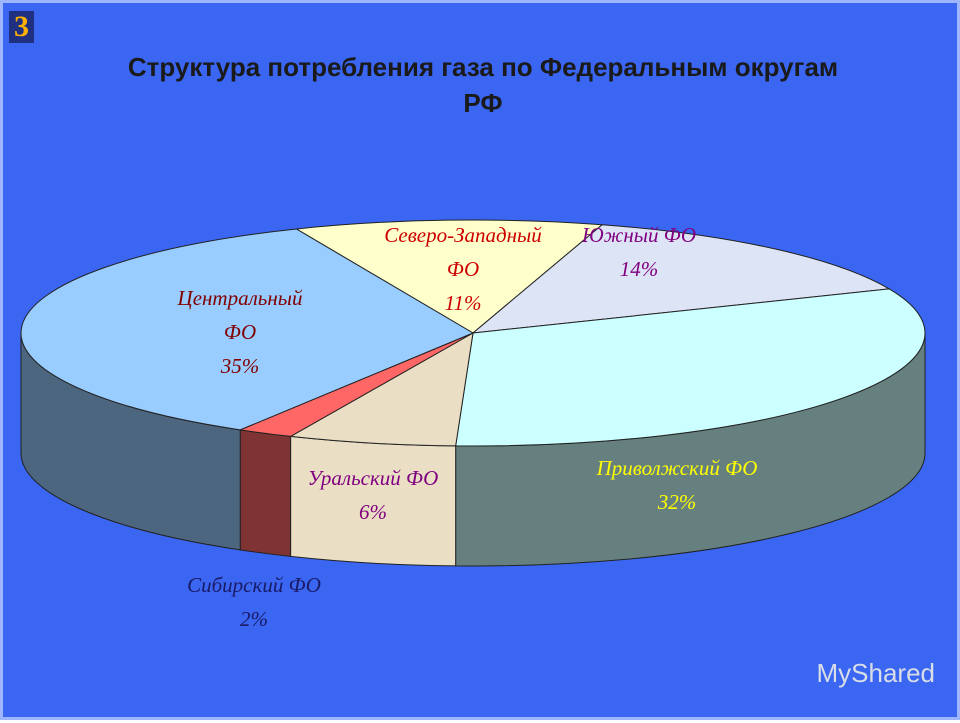  I want to click on category-name: Южный ФО, so click(639, 235).